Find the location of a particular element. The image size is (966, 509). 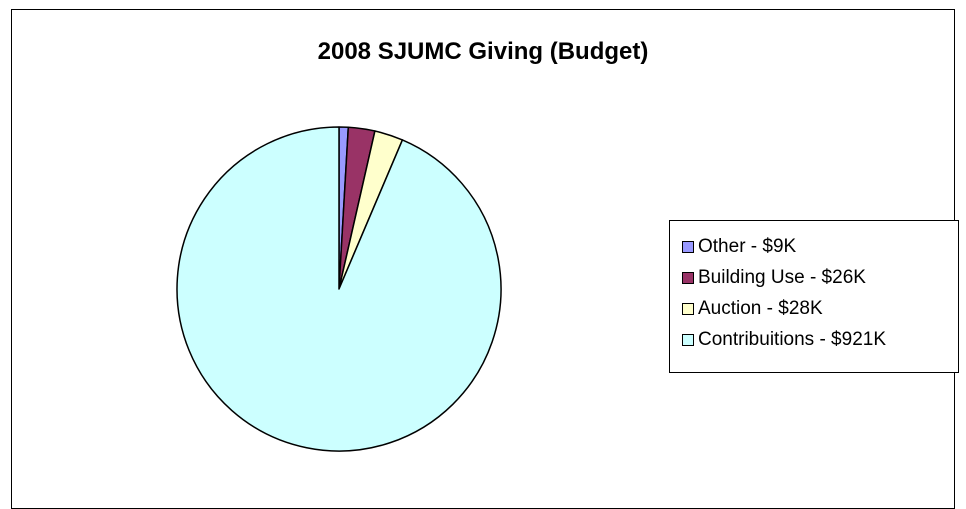

legend-item-other: Other - $9K is located at coordinates (820, 246).